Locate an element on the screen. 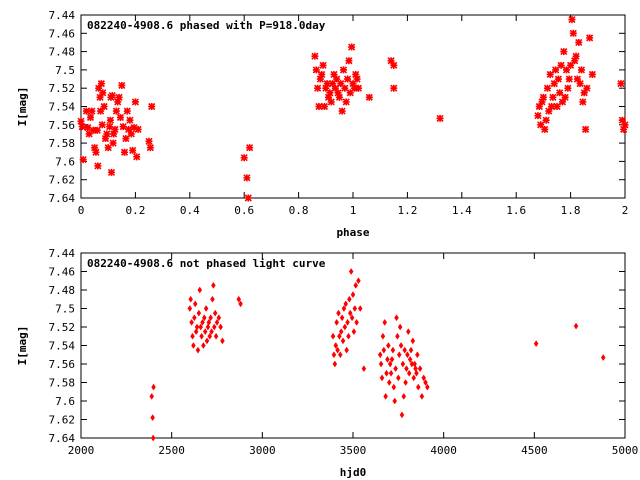 This screenshot has width=640, height=480. unphased-x-tick-label: 3000 is located at coordinates (262, 450).